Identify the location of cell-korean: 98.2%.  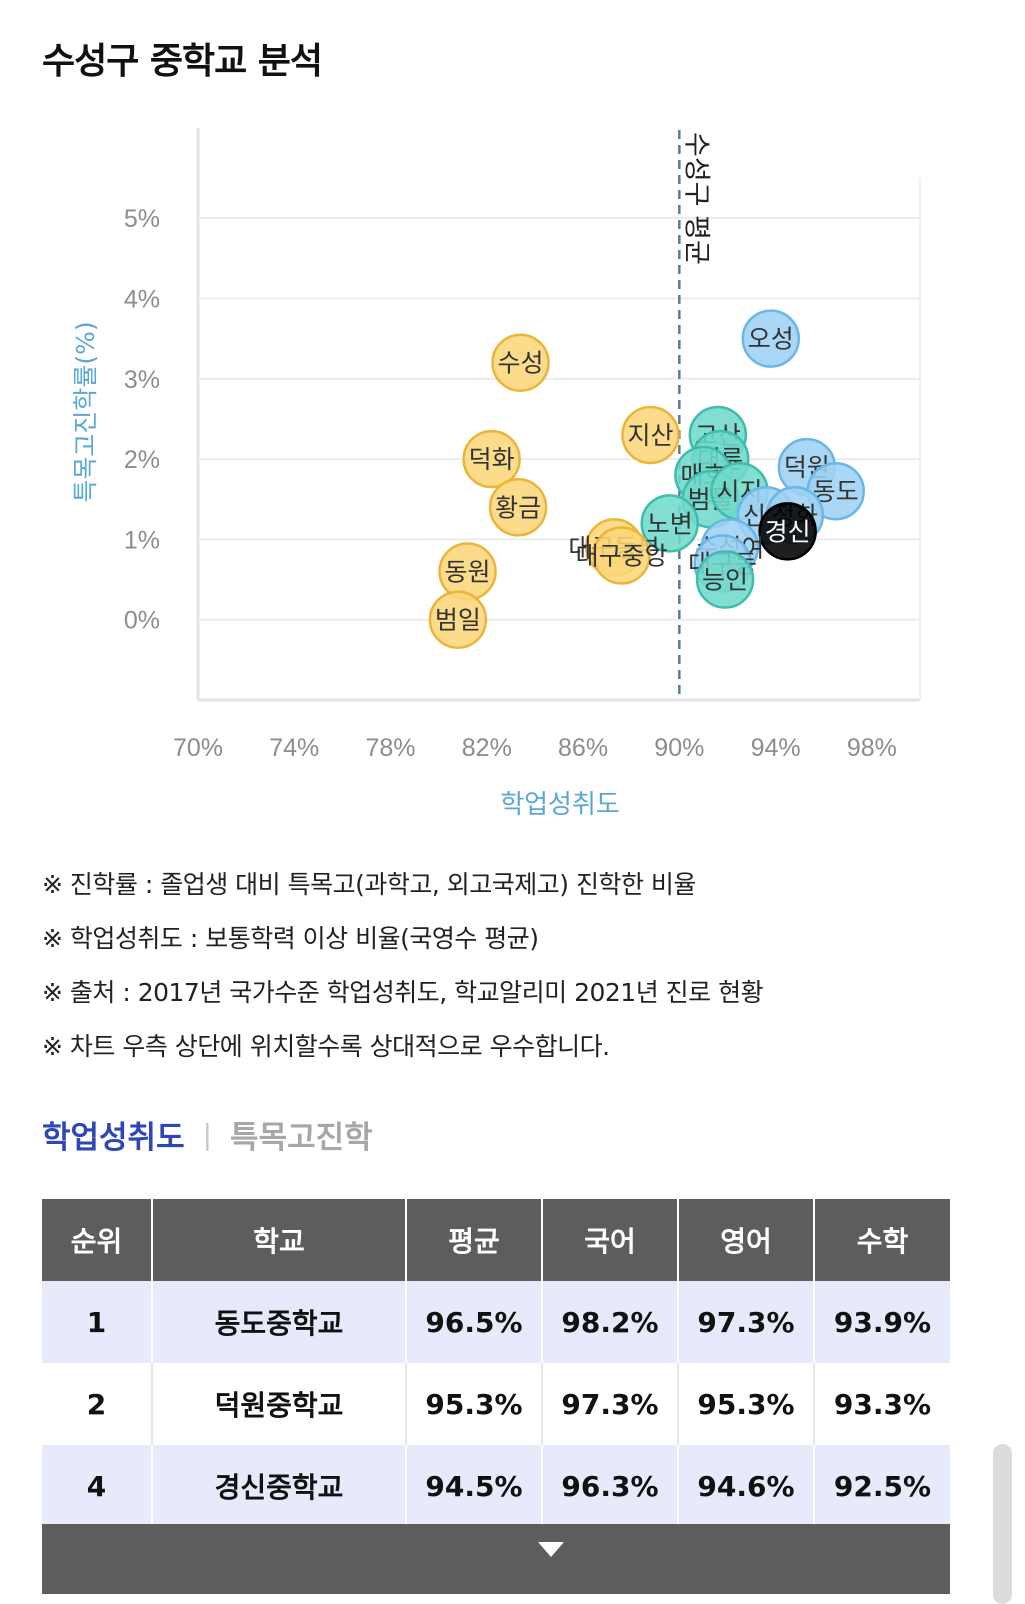
(610, 1322).